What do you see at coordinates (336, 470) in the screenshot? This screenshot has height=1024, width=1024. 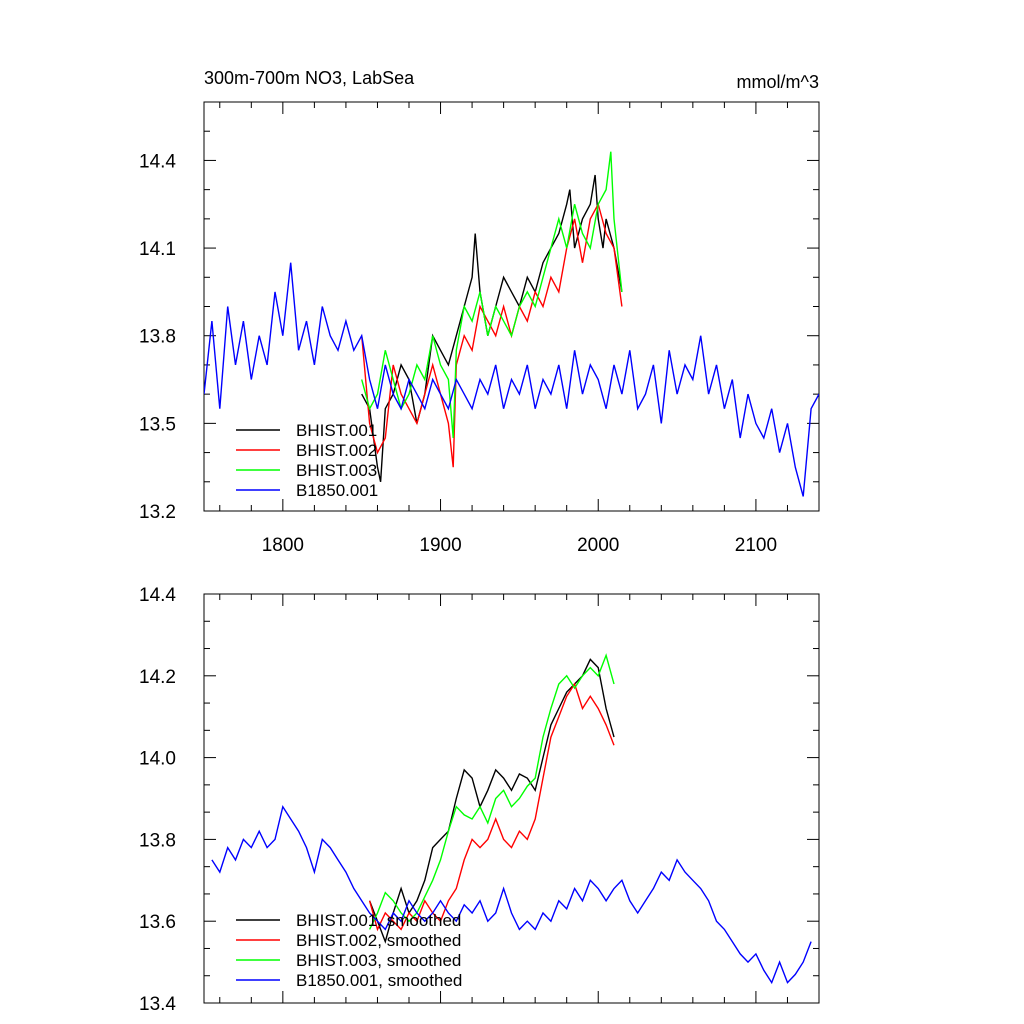 I see `legend-label: BHIST.003` at bounding box center [336, 470].